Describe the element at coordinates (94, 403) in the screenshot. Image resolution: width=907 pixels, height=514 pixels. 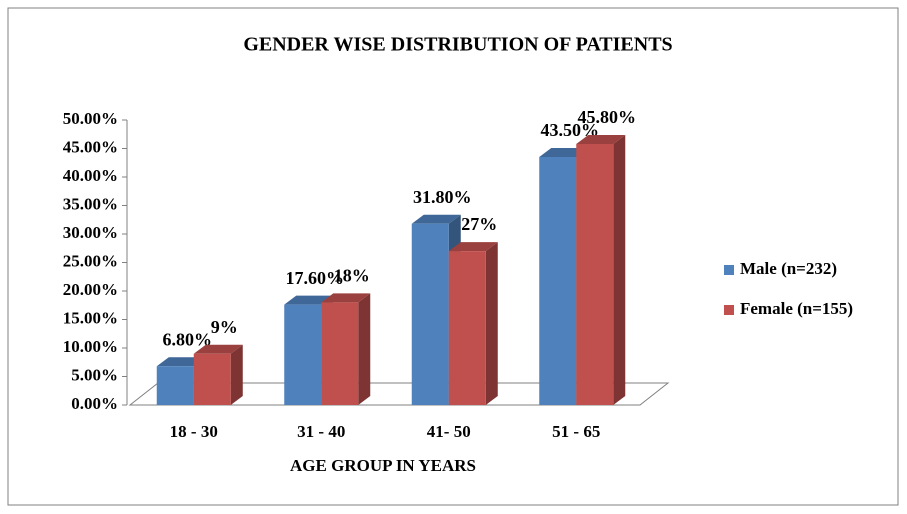
I see `y-tick-label: 0.00%` at that location.